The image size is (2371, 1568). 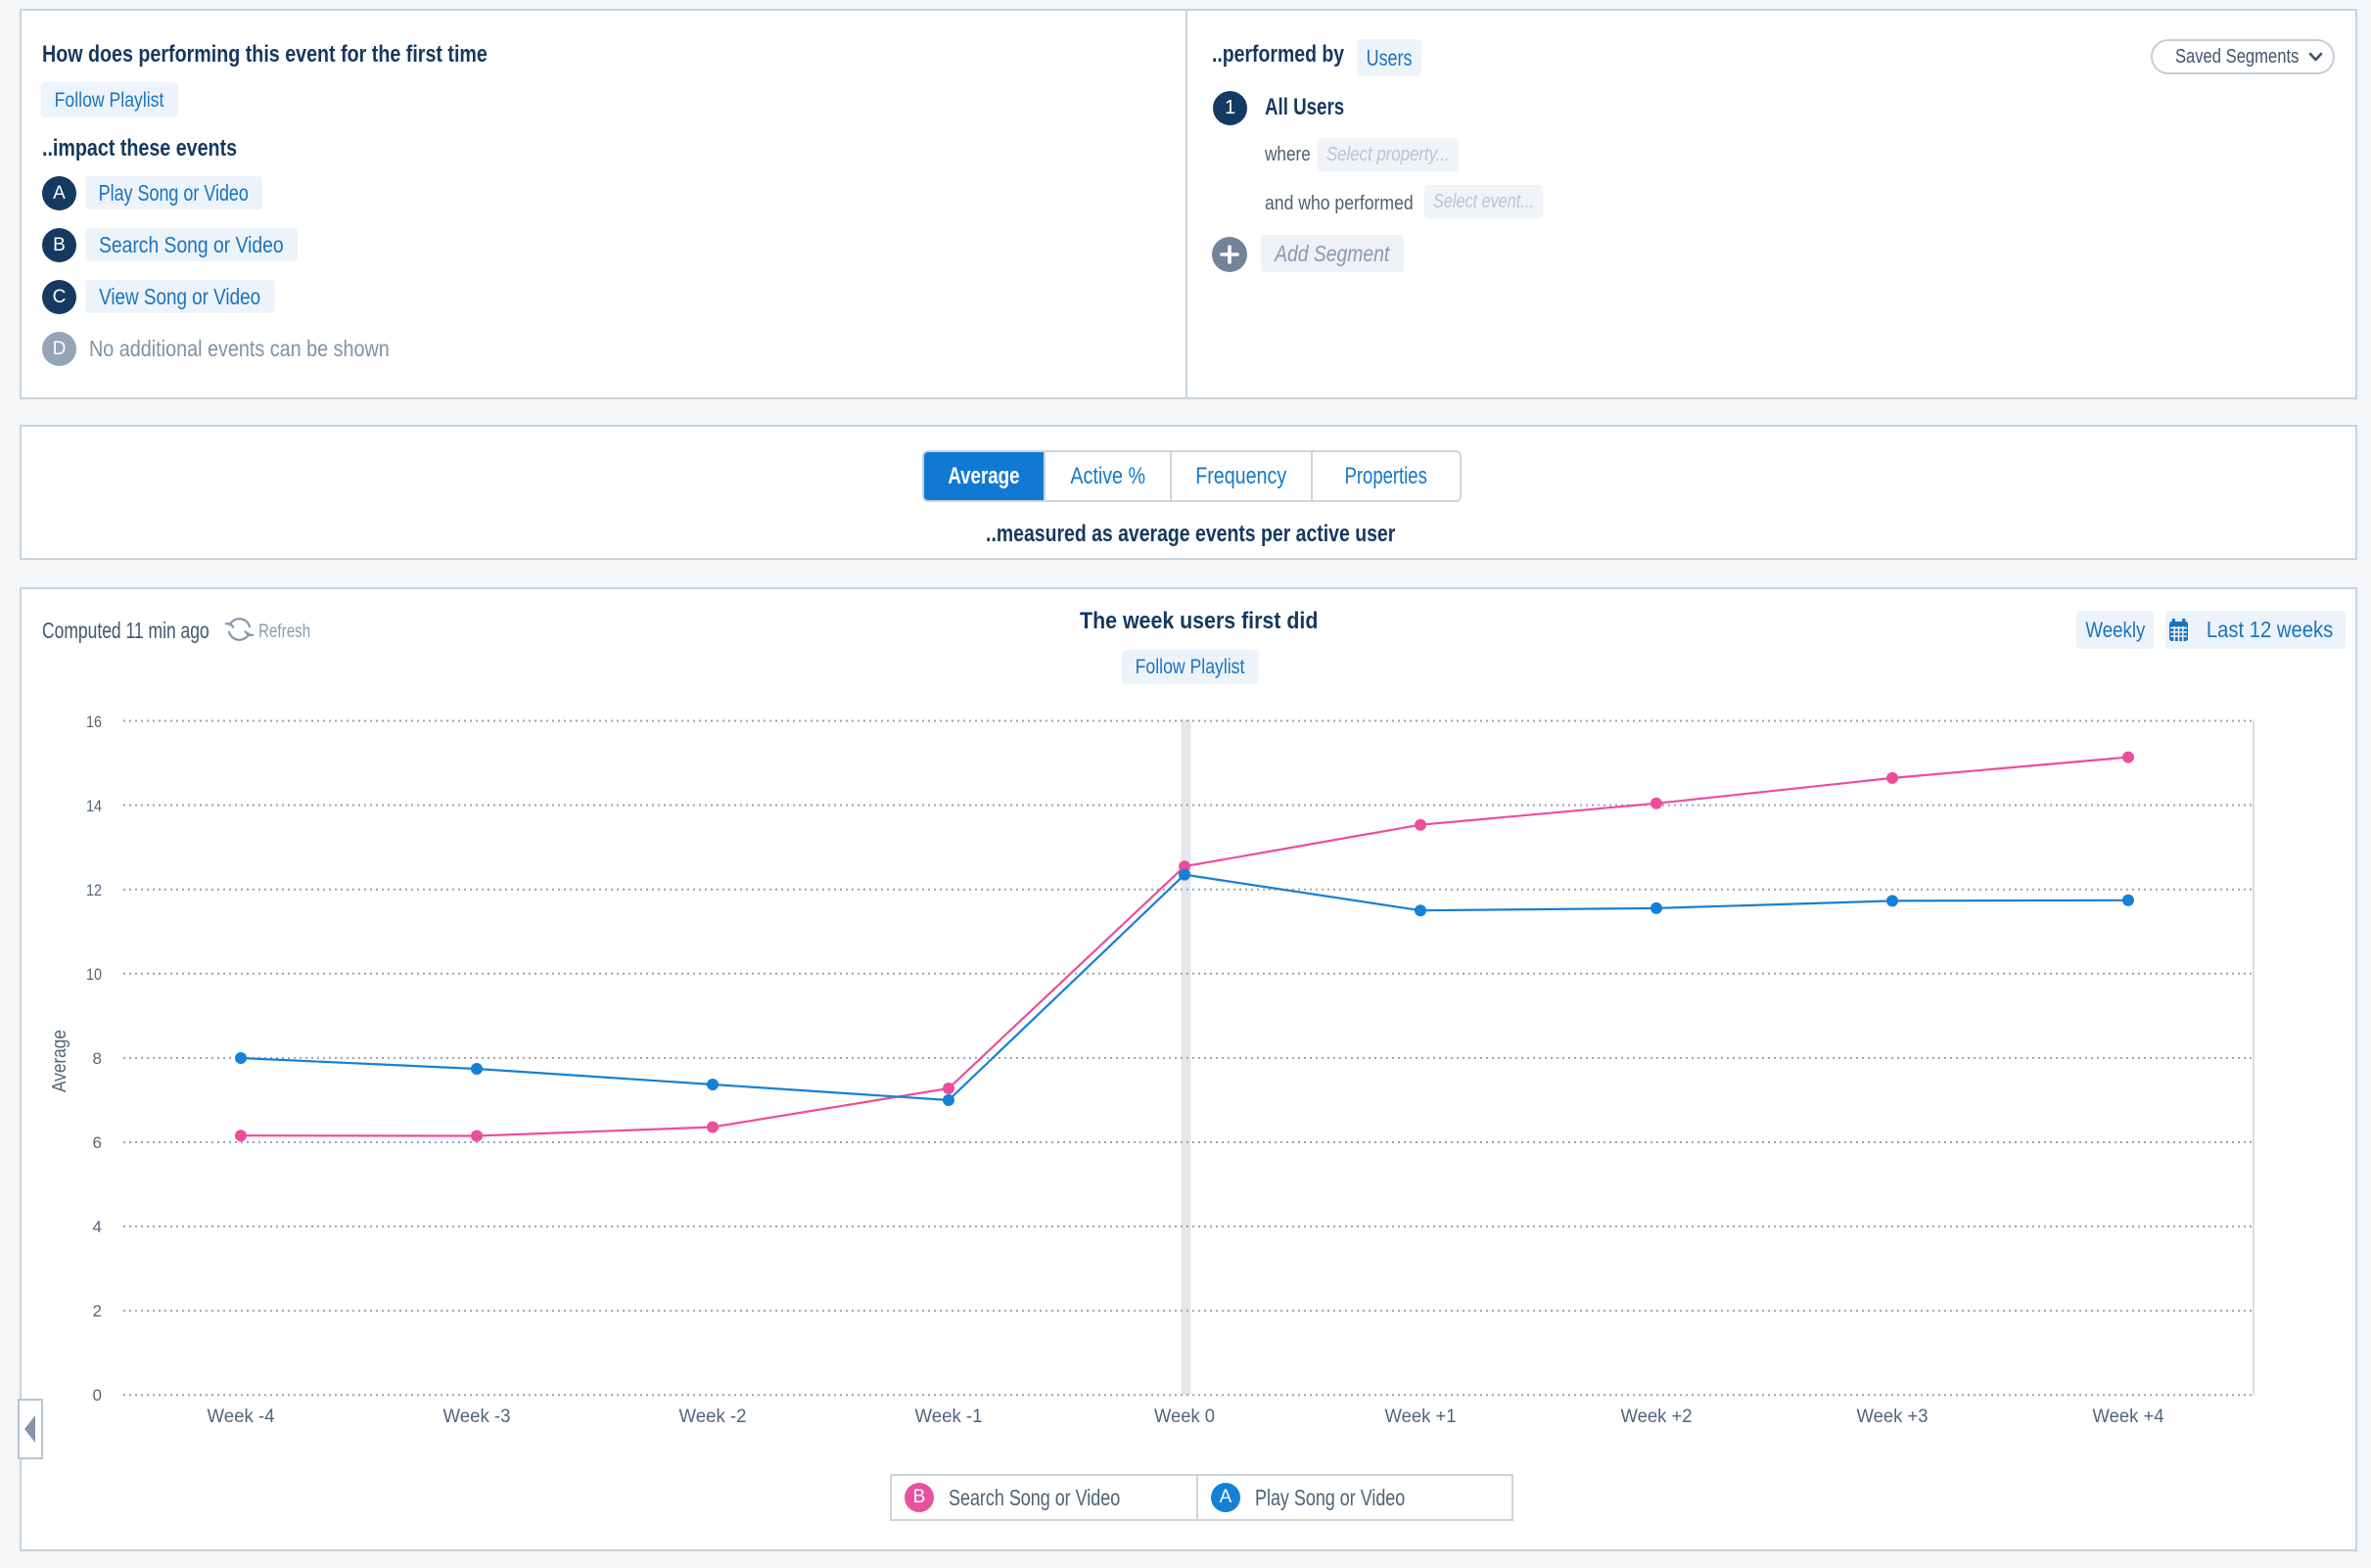 What do you see at coordinates (241, 1417) in the screenshot?
I see `svg-text: Week -4` at bounding box center [241, 1417].